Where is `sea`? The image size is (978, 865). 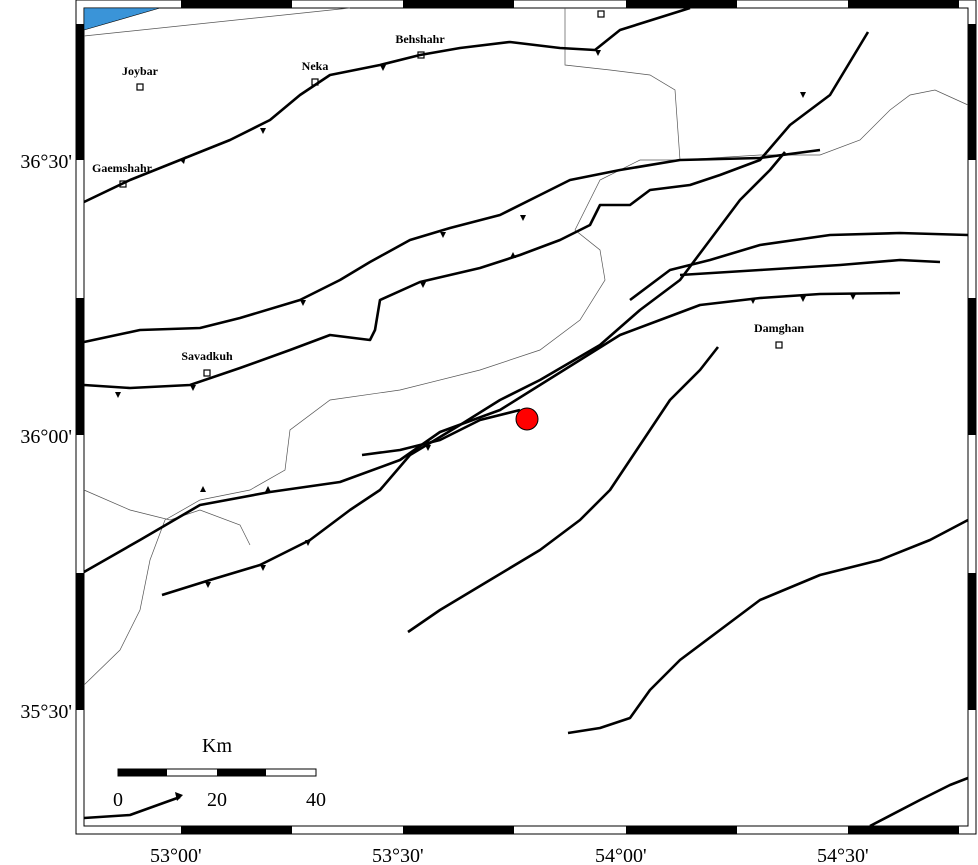 sea is located at coordinates (122, 19).